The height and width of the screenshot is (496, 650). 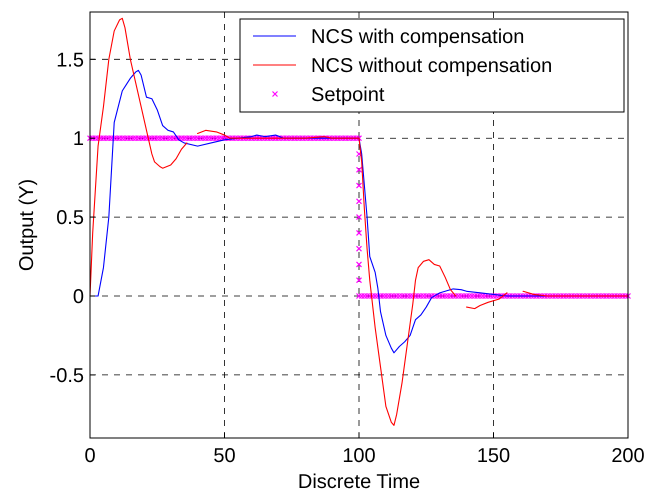 What do you see at coordinates (628, 456) in the screenshot?
I see `x-tick-label: 200` at bounding box center [628, 456].